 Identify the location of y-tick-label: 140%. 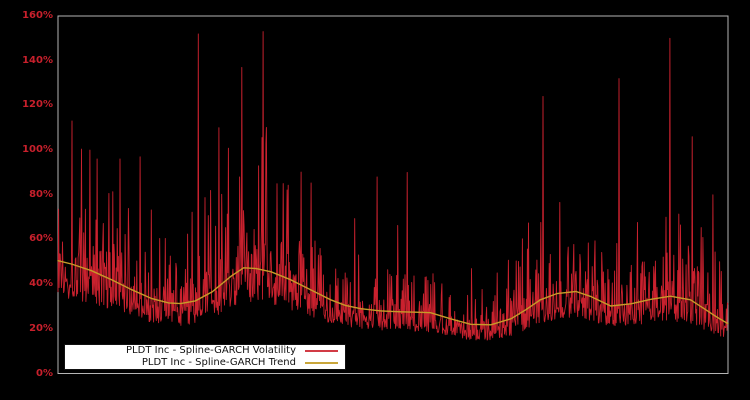
(37, 60).